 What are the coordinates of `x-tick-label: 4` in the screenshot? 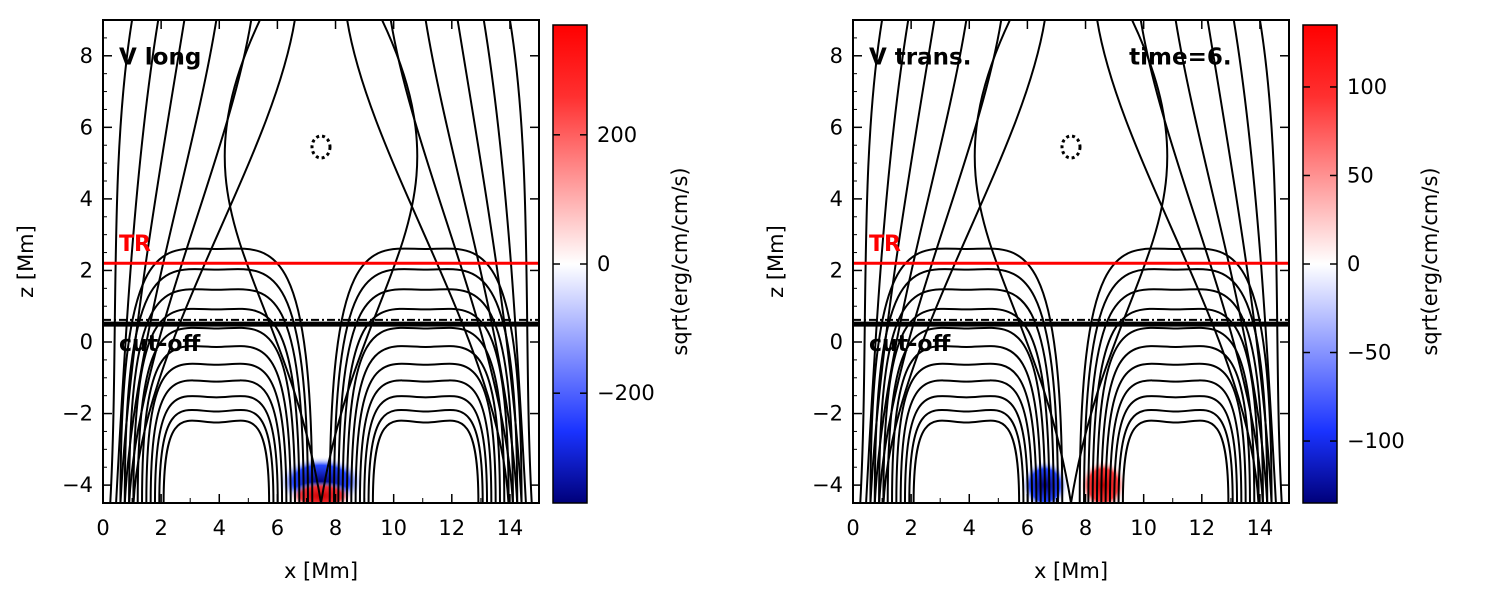 It's located at (219, 528).